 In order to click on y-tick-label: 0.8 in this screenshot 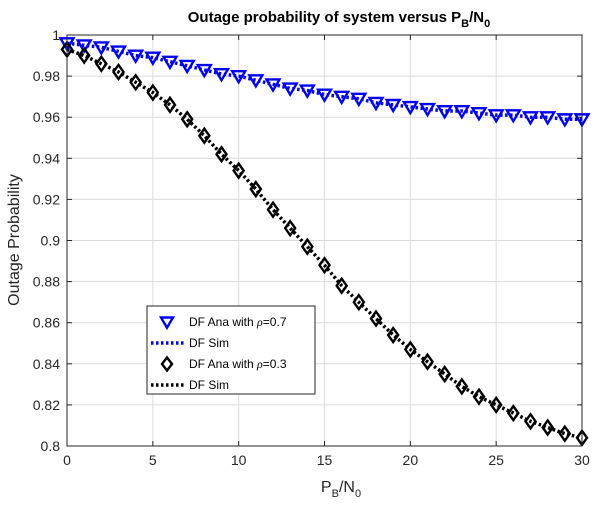, I will do `click(51, 446)`.